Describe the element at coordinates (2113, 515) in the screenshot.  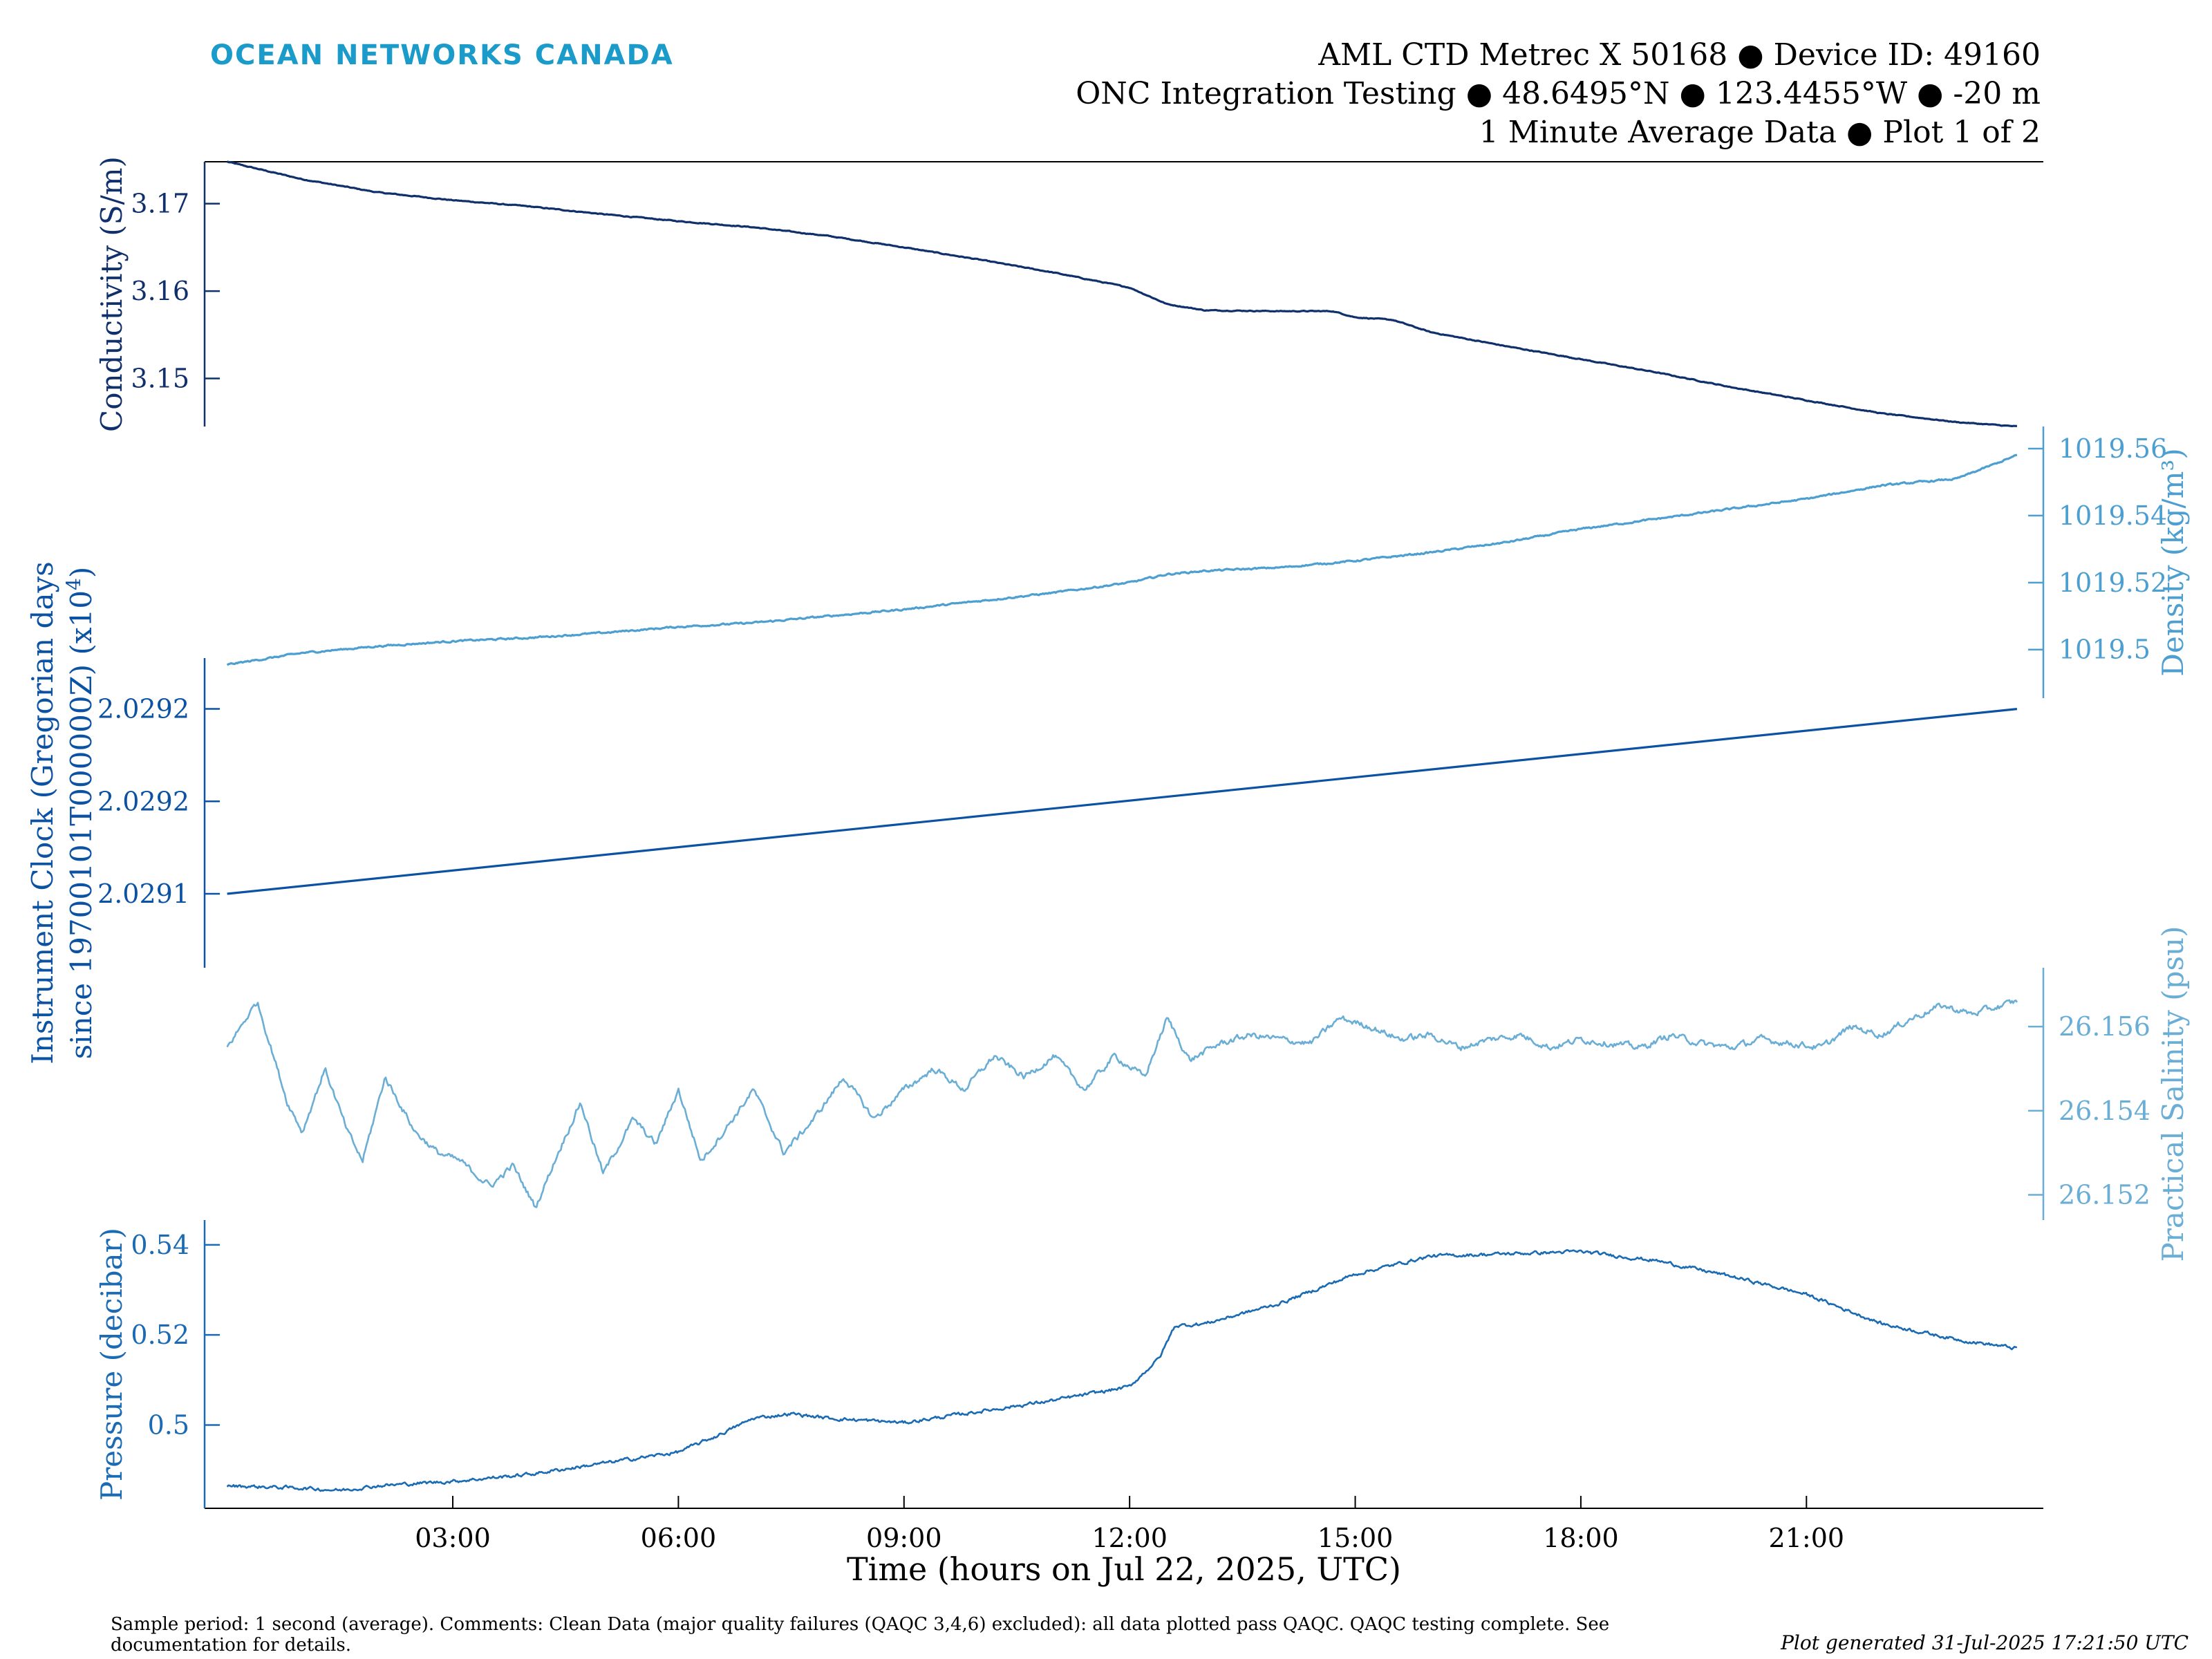
I see `y-tick-label: 1019.54` at that location.